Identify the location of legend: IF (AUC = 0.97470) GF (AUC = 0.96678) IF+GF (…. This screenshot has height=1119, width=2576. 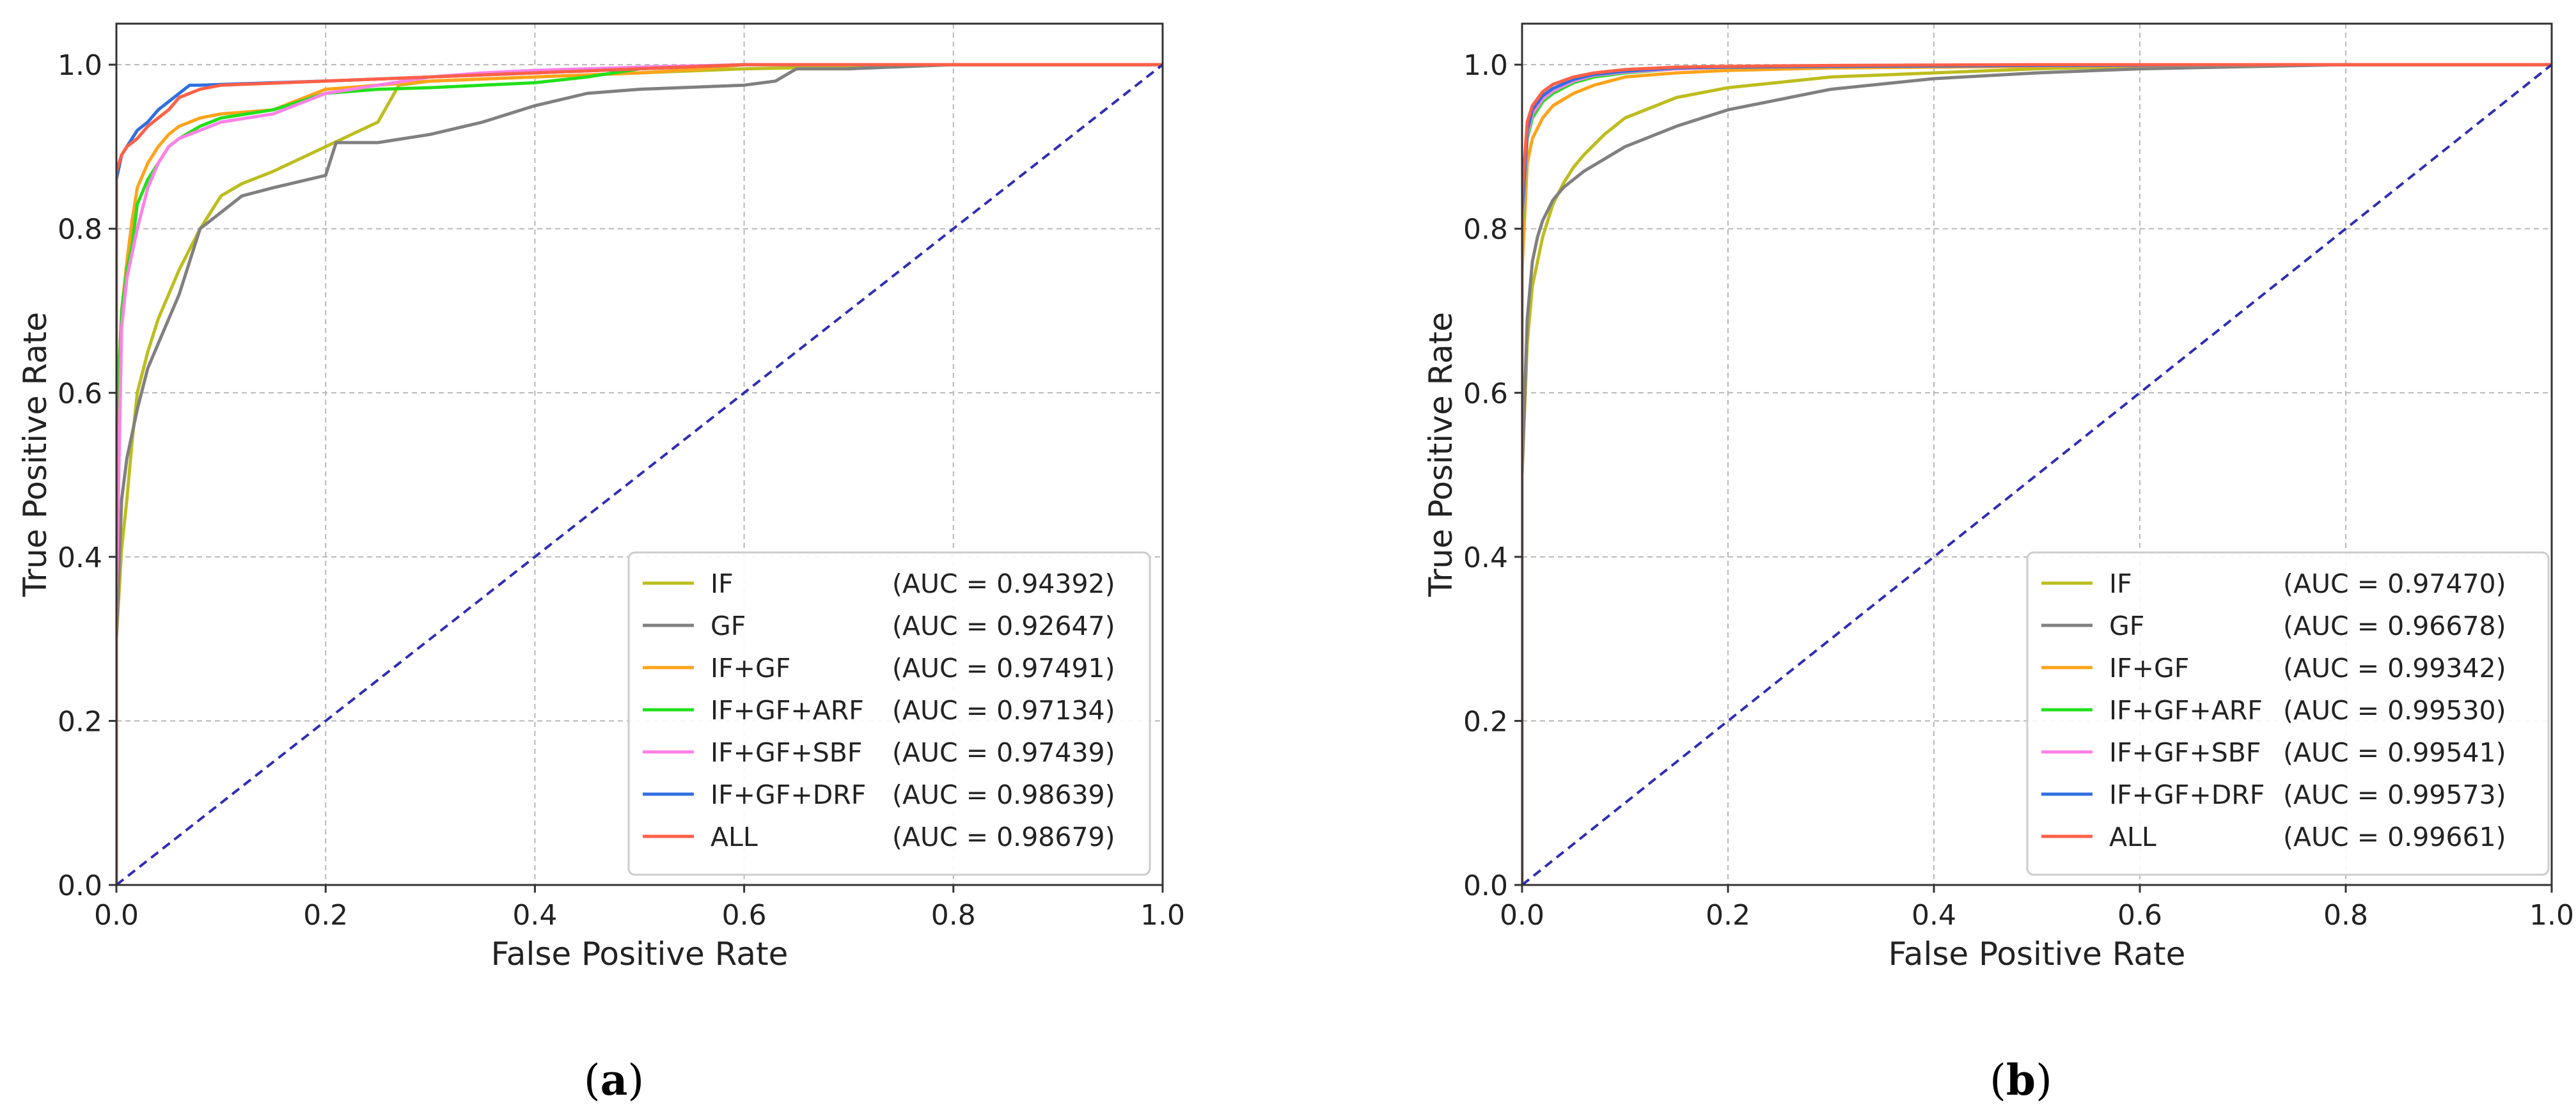
(2288, 713).